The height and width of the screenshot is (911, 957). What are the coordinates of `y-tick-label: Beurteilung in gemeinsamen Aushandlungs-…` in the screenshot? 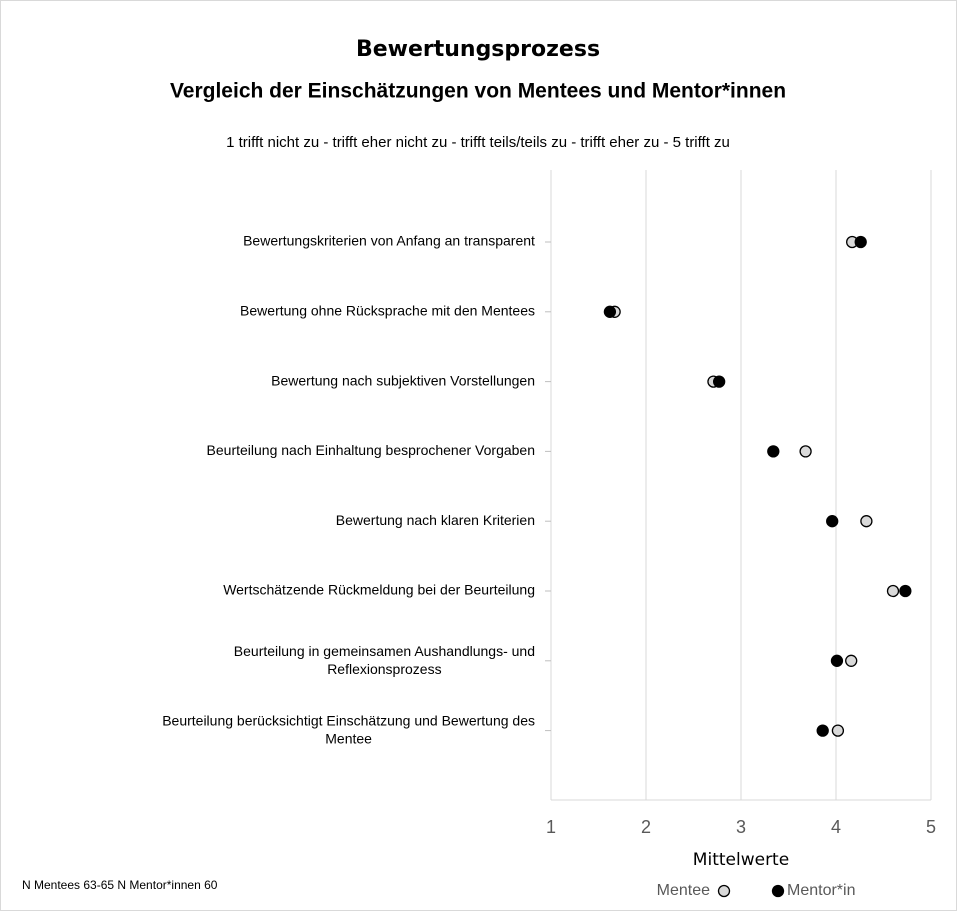 It's located at (384, 660).